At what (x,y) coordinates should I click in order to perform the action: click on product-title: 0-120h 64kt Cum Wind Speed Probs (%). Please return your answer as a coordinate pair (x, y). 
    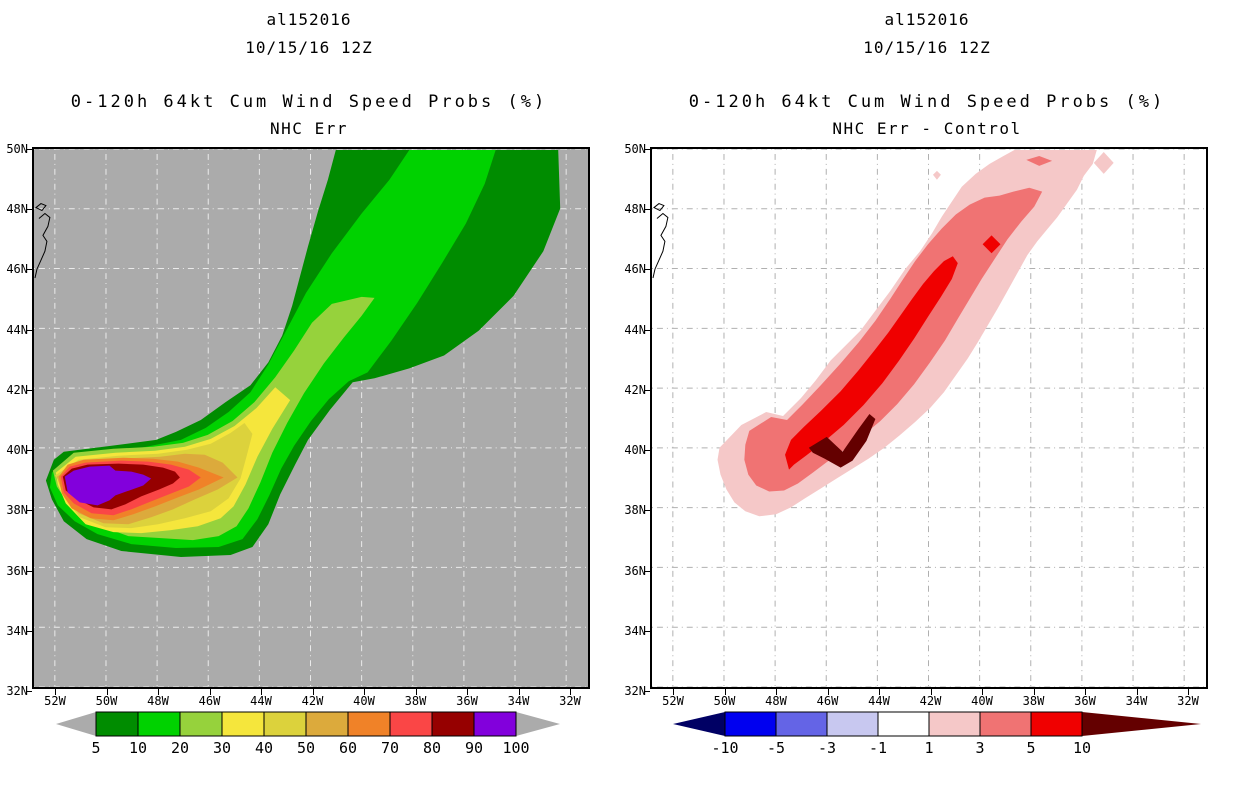
    Looking at the image, I should click on (309, 102).